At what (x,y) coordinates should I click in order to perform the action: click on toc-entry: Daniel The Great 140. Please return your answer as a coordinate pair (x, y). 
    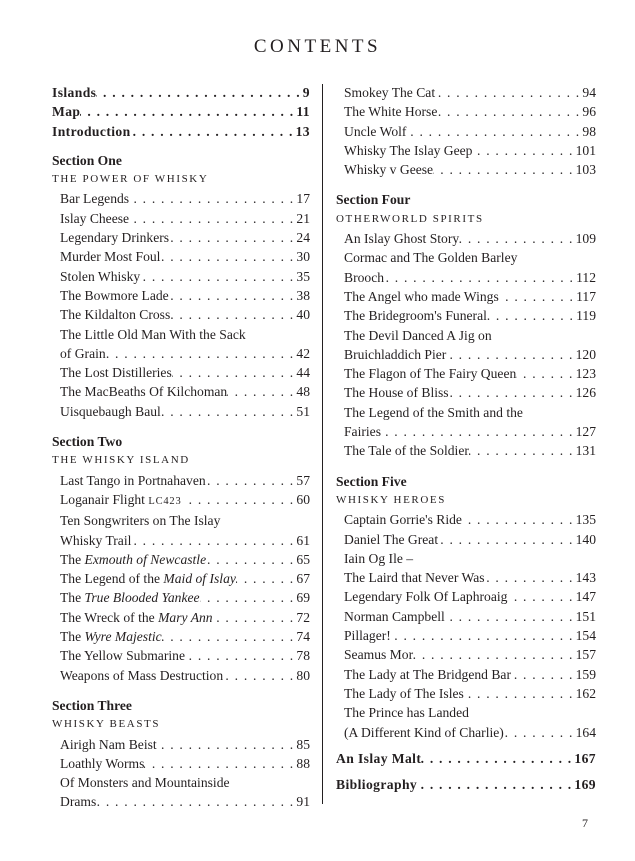
    Looking at the image, I should click on (466, 539).